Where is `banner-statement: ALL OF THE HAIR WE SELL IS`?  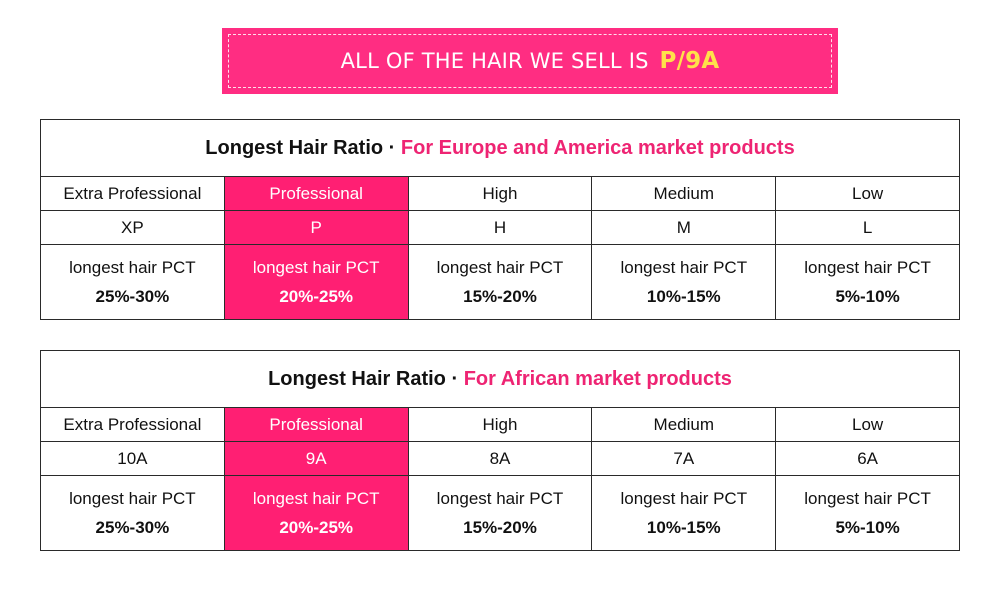
banner-statement: ALL OF THE HAIR WE SELL IS is located at coordinates (494, 61).